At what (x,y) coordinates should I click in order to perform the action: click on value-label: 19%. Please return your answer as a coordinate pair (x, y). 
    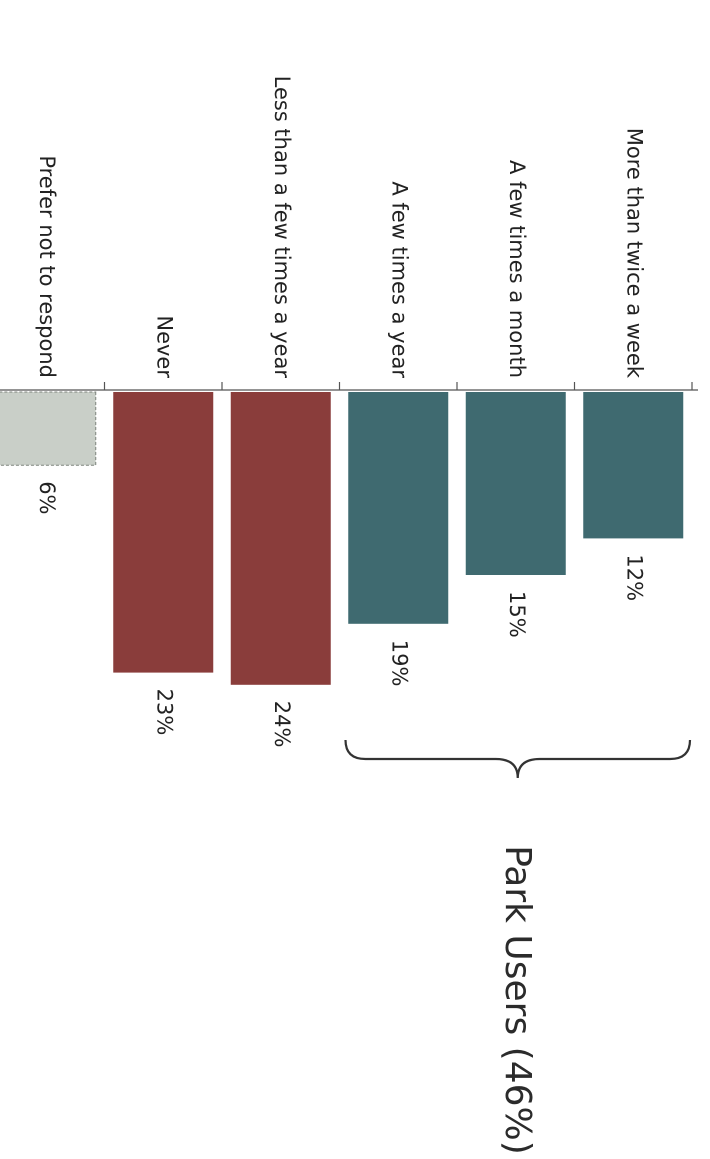
    Looking at the image, I should click on (399, 663).